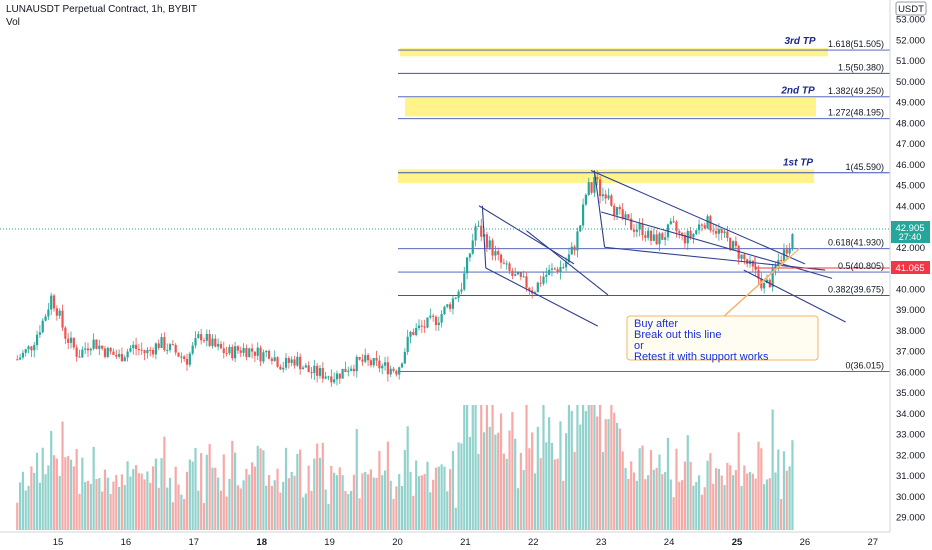 Image resolution: width=932 pixels, height=550 pixels. What do you see at coordinates (910, 372) in the screenshot?
I see `price-tick-label: 36.000` at bounding box center [910, 372].